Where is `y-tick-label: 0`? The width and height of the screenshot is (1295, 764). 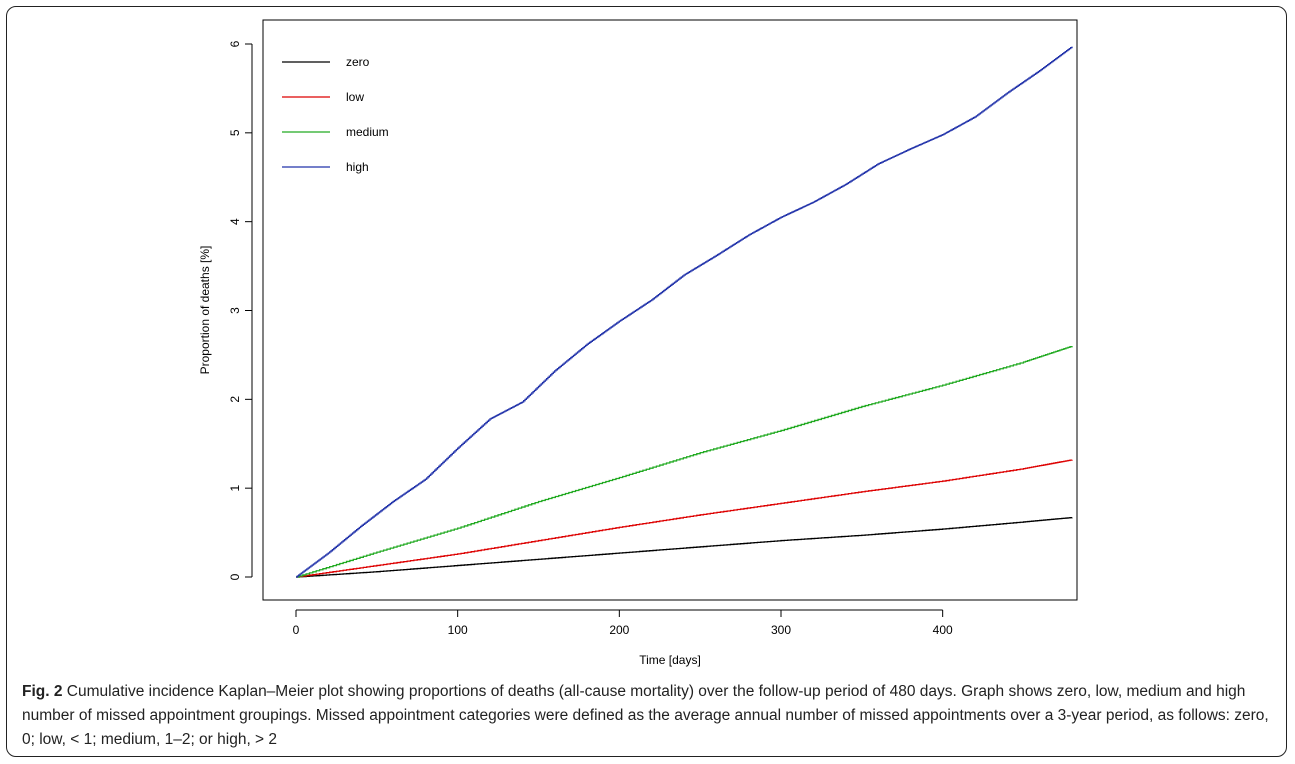
y-tick-label: 0 is located at coordinates (235, 576).